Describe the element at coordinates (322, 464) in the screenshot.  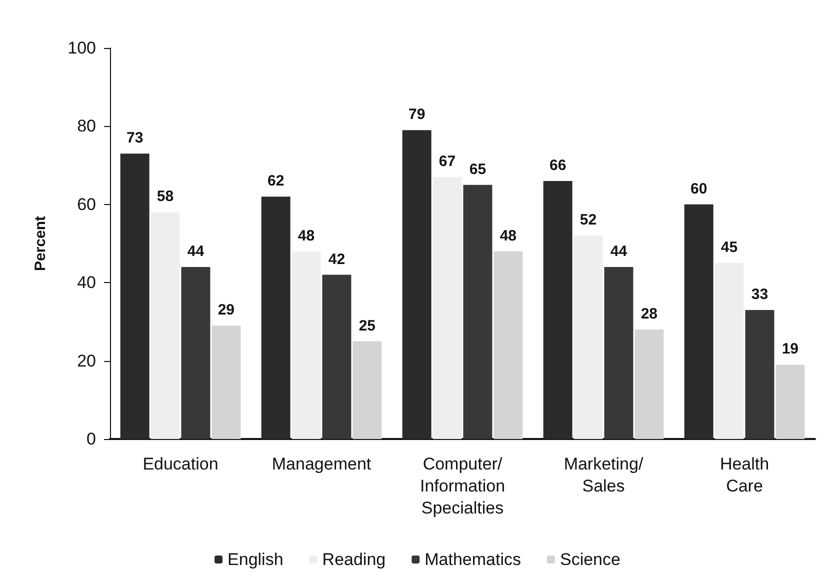
I see `x-tick-label: Management` at that location.